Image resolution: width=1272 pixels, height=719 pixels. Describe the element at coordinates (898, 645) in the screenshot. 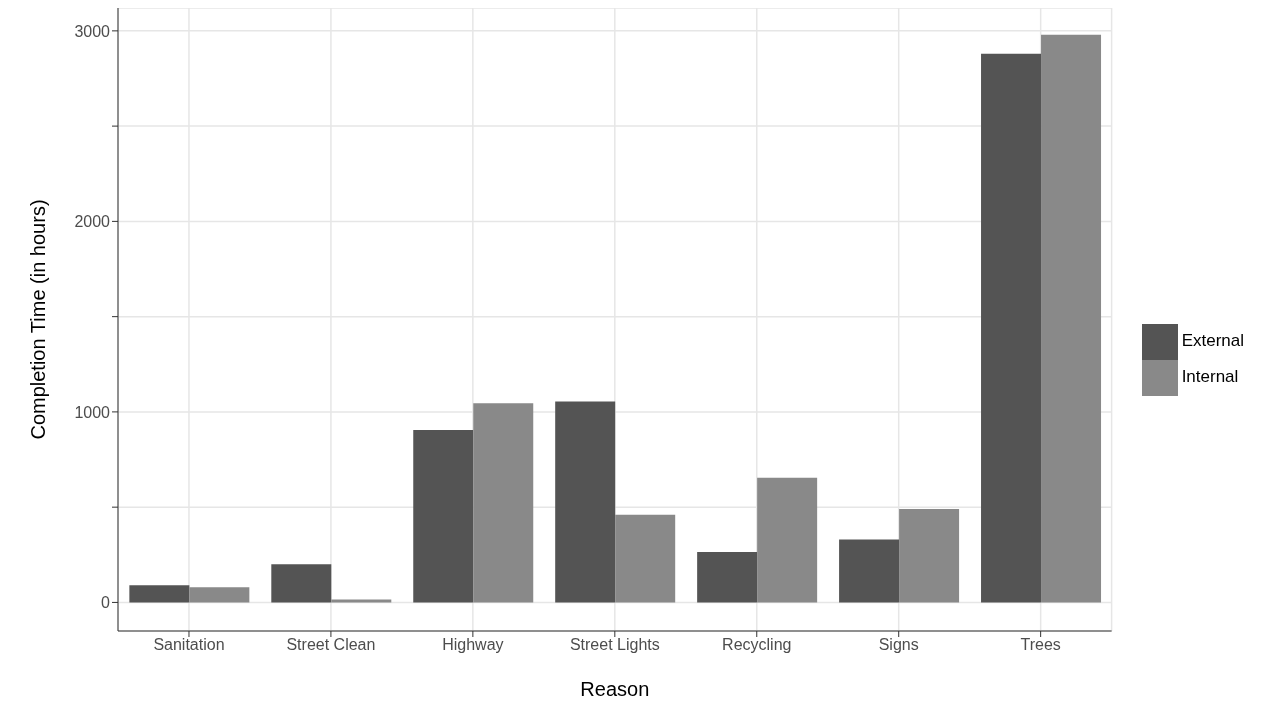

I see `x-tick-label: Signs` at that location.